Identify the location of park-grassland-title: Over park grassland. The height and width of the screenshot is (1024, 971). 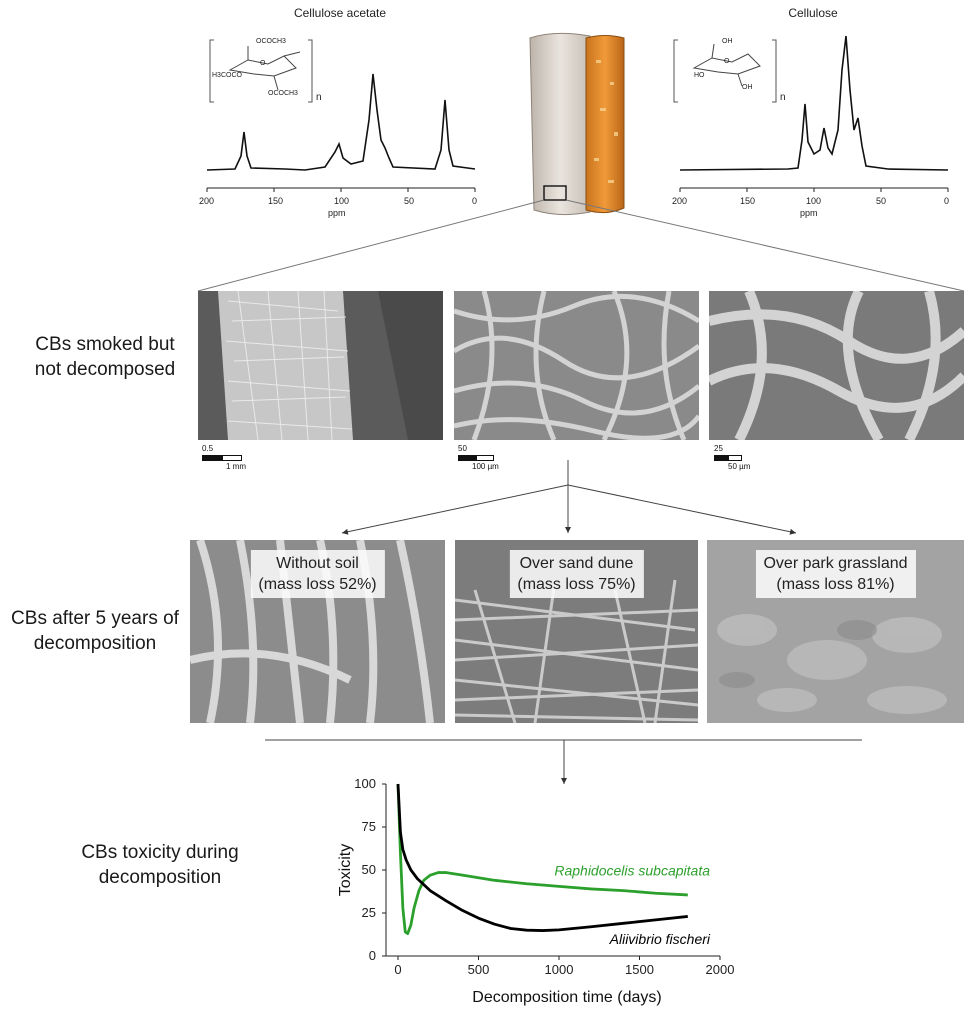
(835, 563).